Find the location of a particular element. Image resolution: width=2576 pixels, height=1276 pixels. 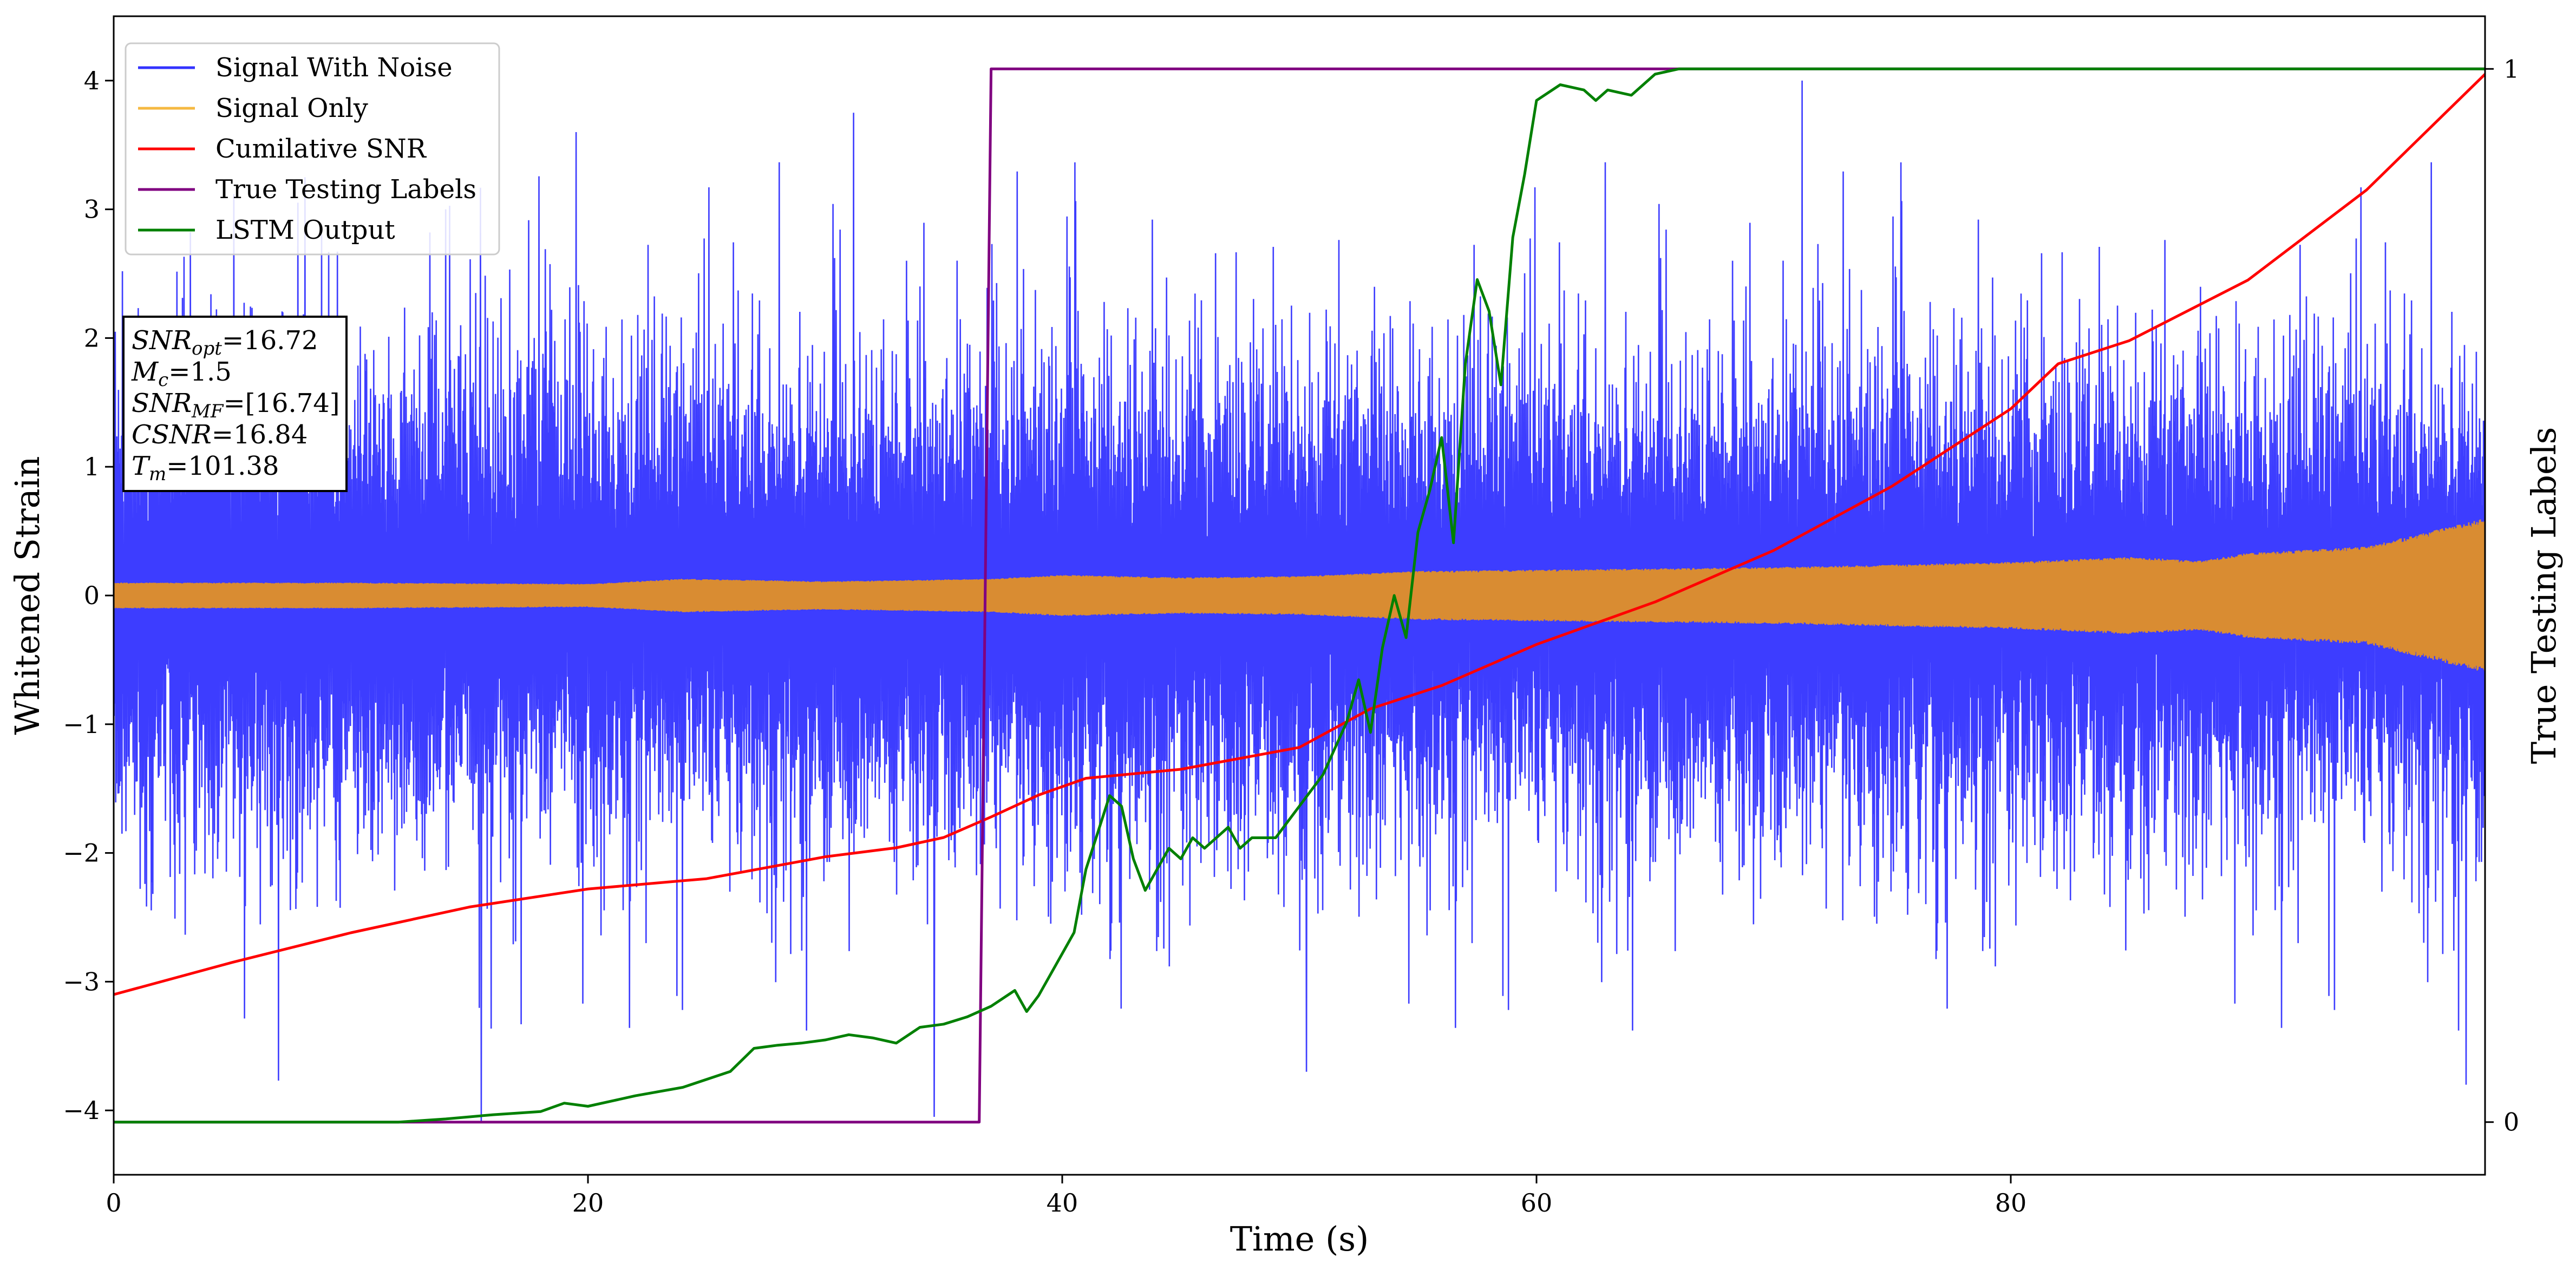

y-tick-label: −1 is located at coordinates (82, 724).